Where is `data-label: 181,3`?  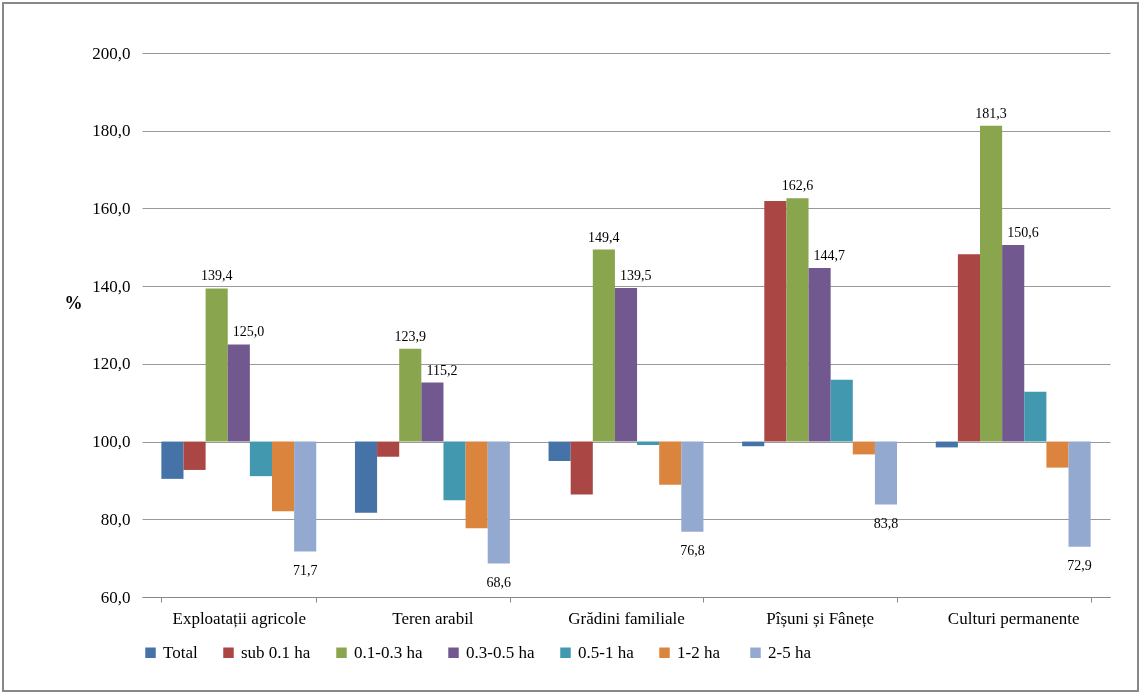
data-label: 181,3 is located at coordinates (991, 113).